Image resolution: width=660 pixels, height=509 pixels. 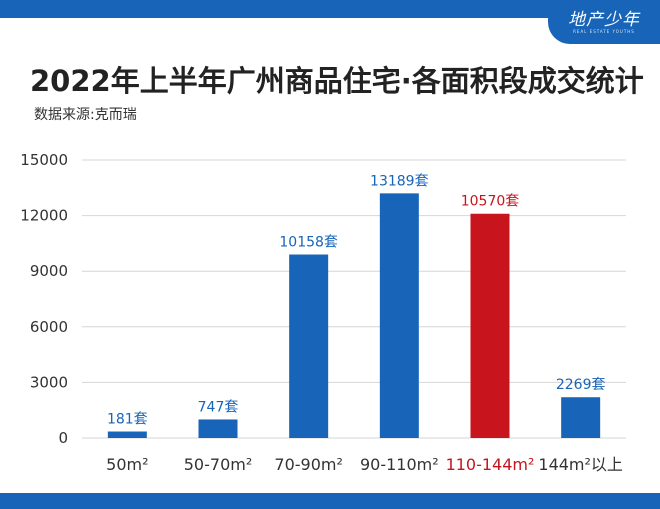 I want to click on category-label-3: 90-110m², so click(x=399, y=464).